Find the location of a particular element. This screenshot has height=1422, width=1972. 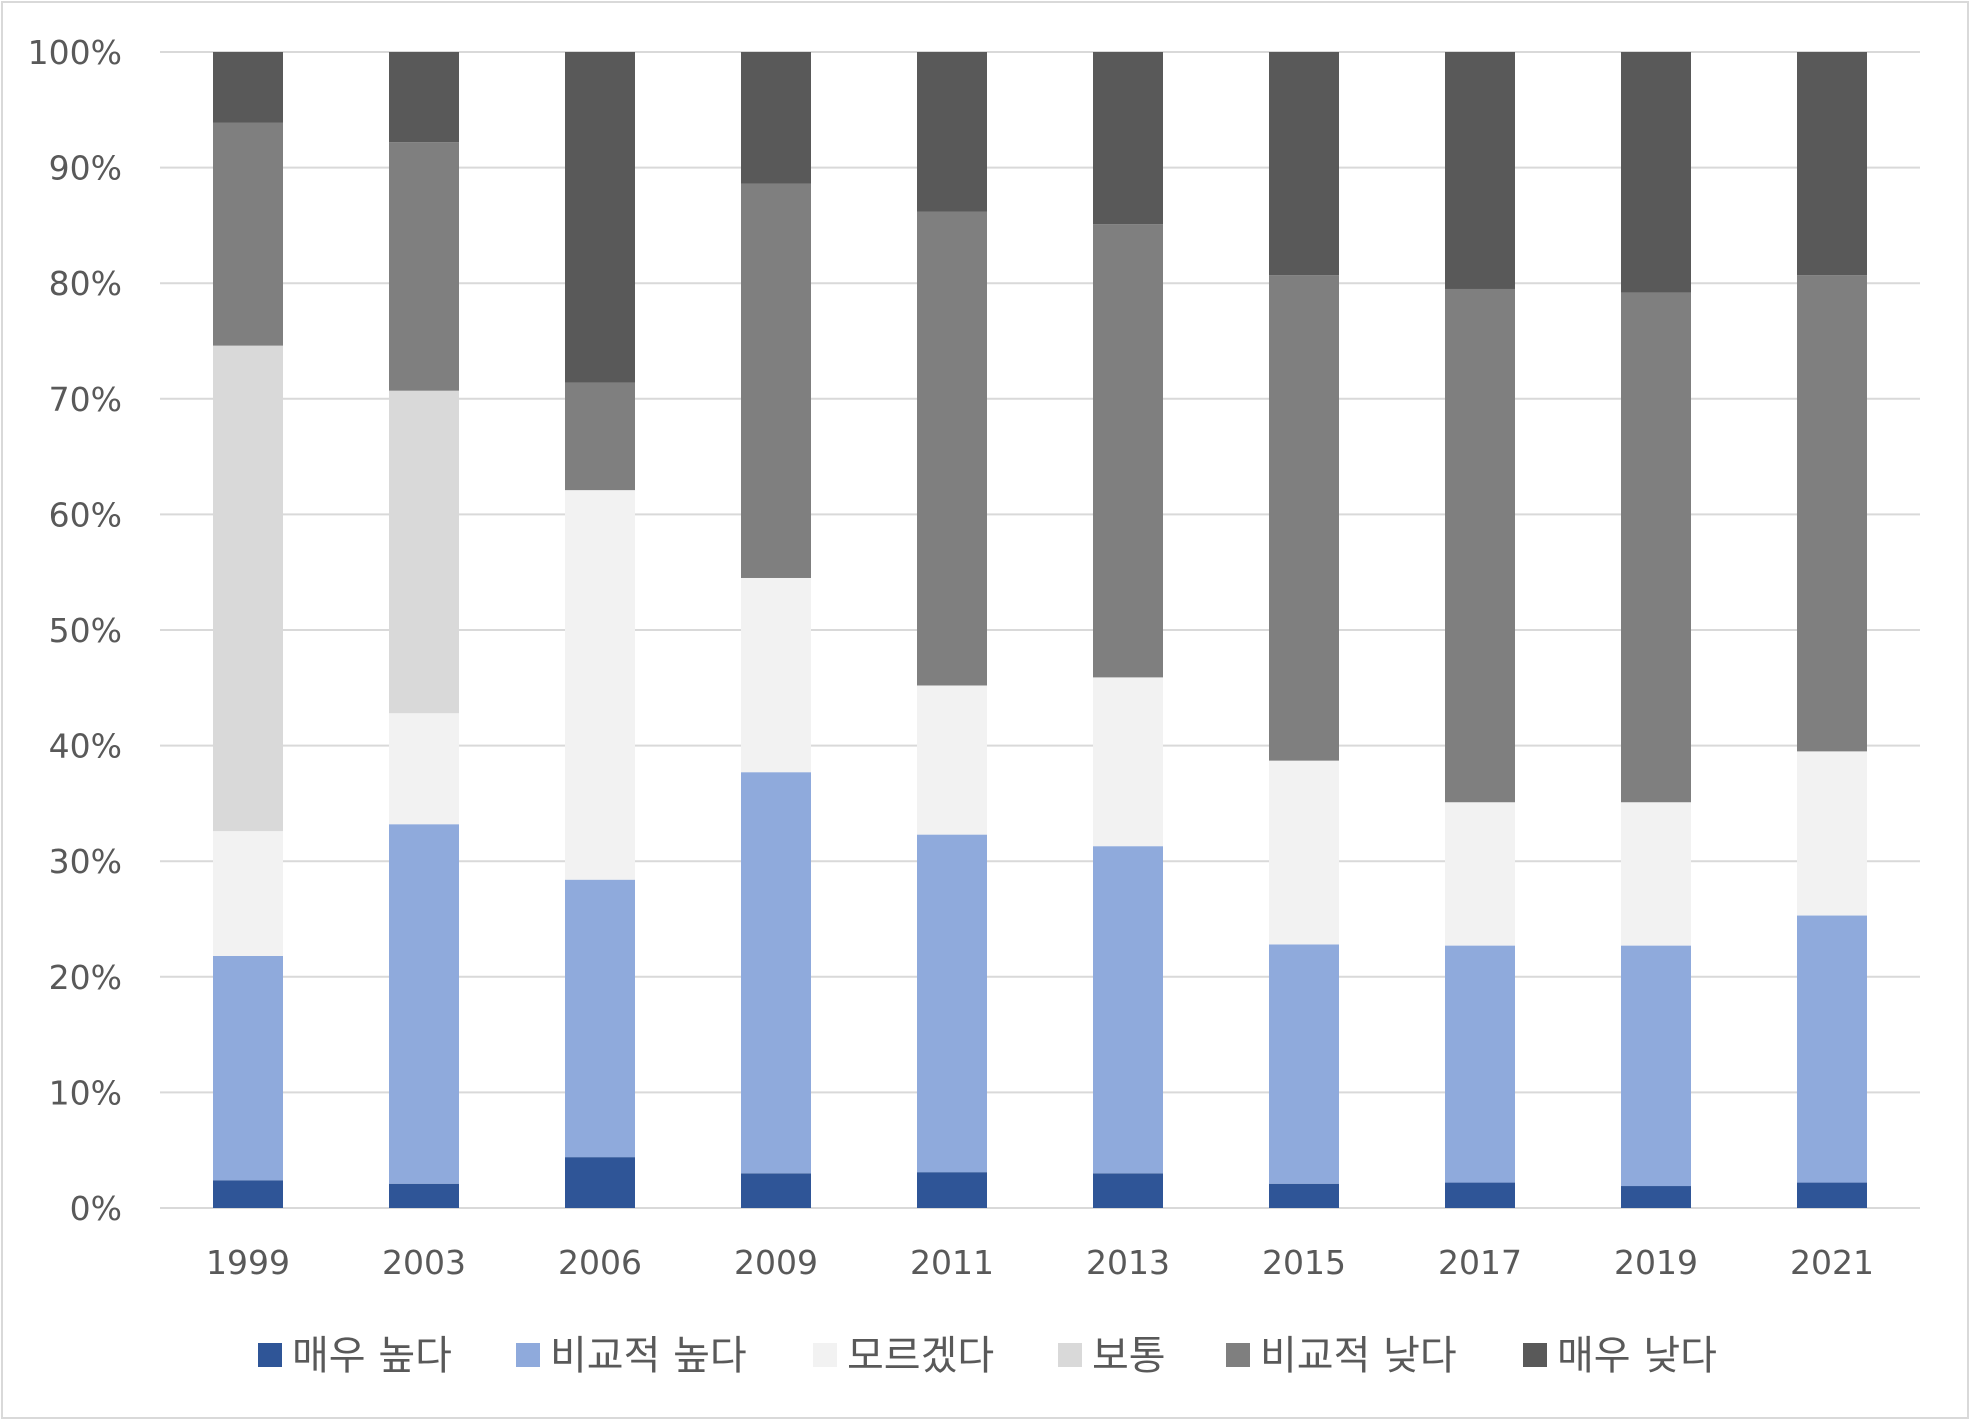

legend-item: 비교적 낮다 is located at coordinates (1341, 1356).